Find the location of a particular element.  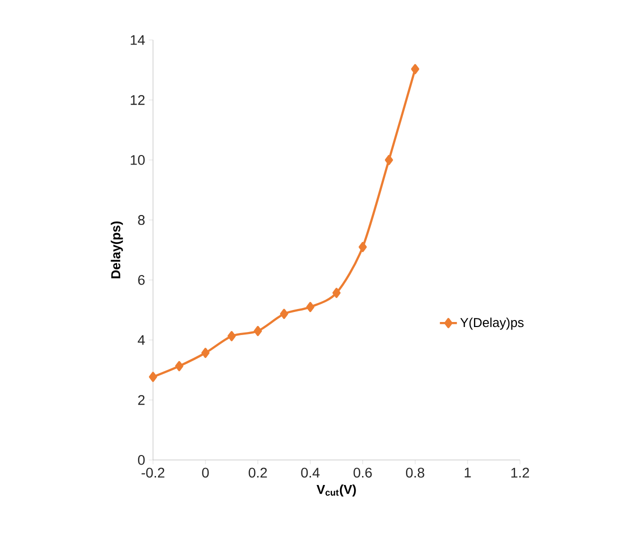

y-tick-label: 10 is located at coordinates (137, 160).